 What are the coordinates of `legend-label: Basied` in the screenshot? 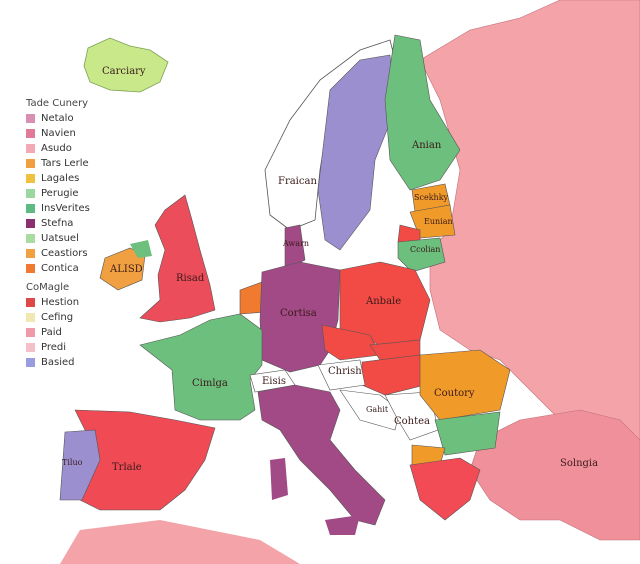 It's located at (58, 362).